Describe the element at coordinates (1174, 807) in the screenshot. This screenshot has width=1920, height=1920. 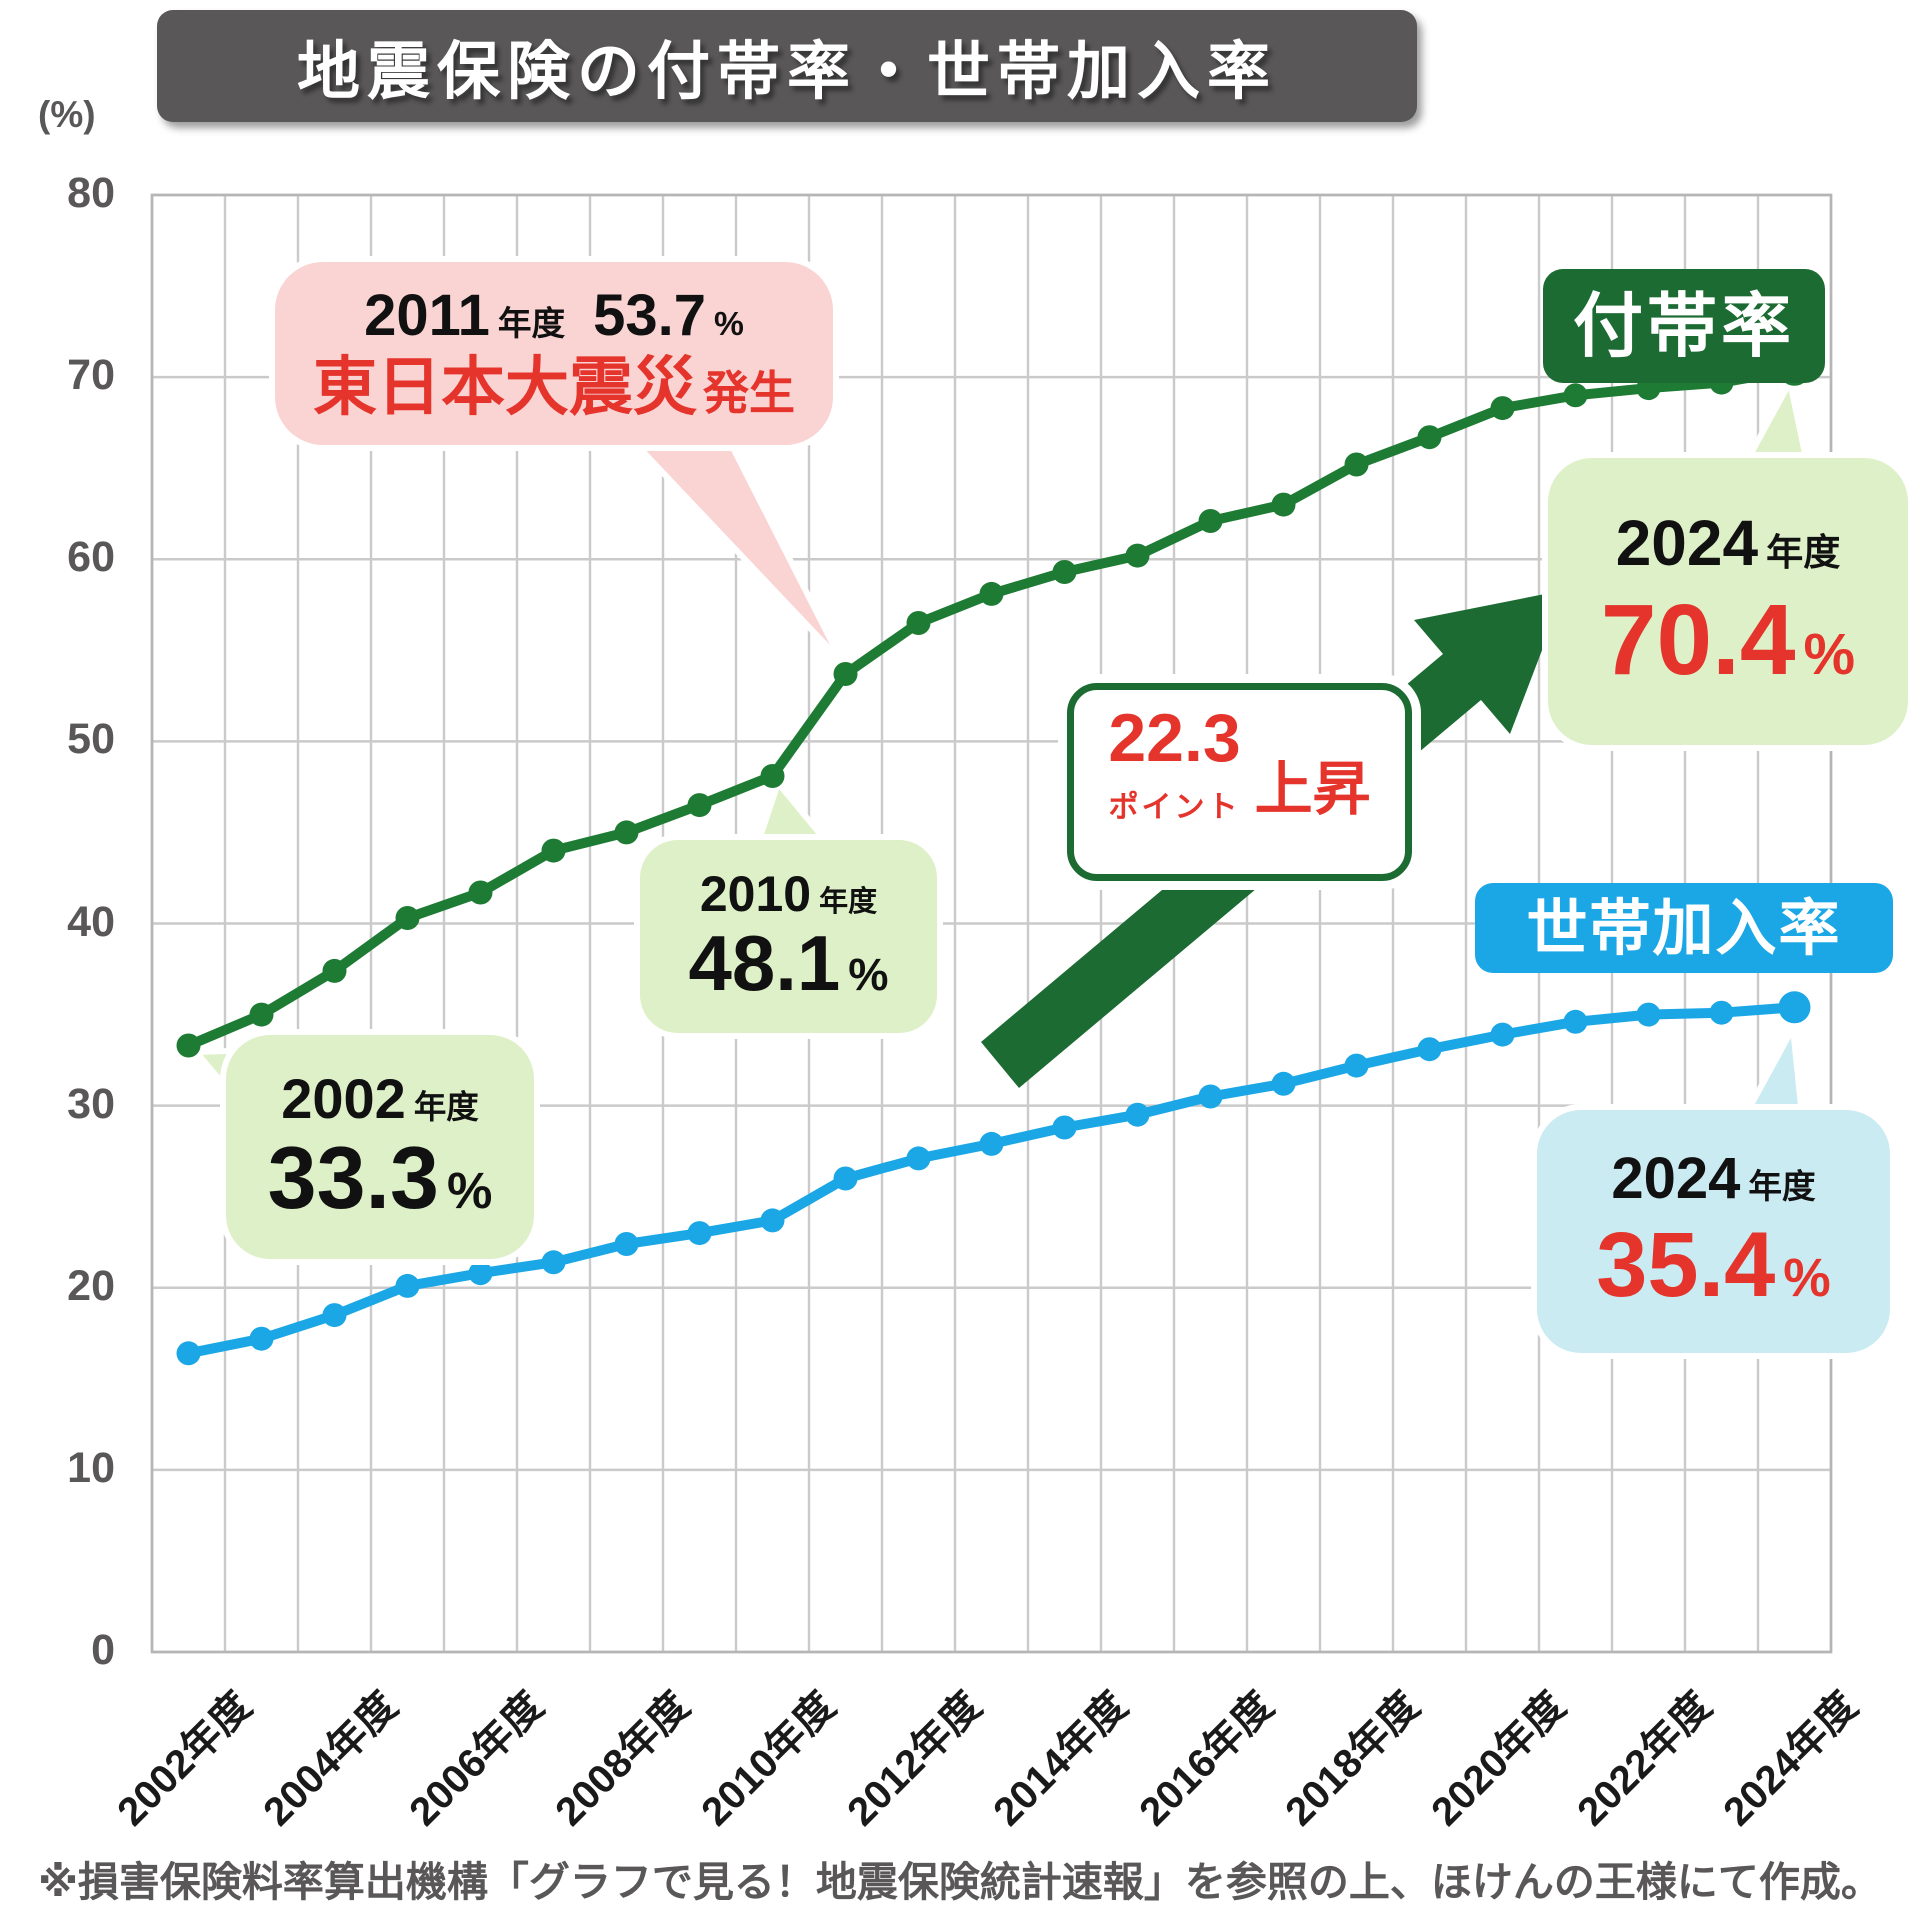
I see `rise-unit-text: ポイント` at that location.